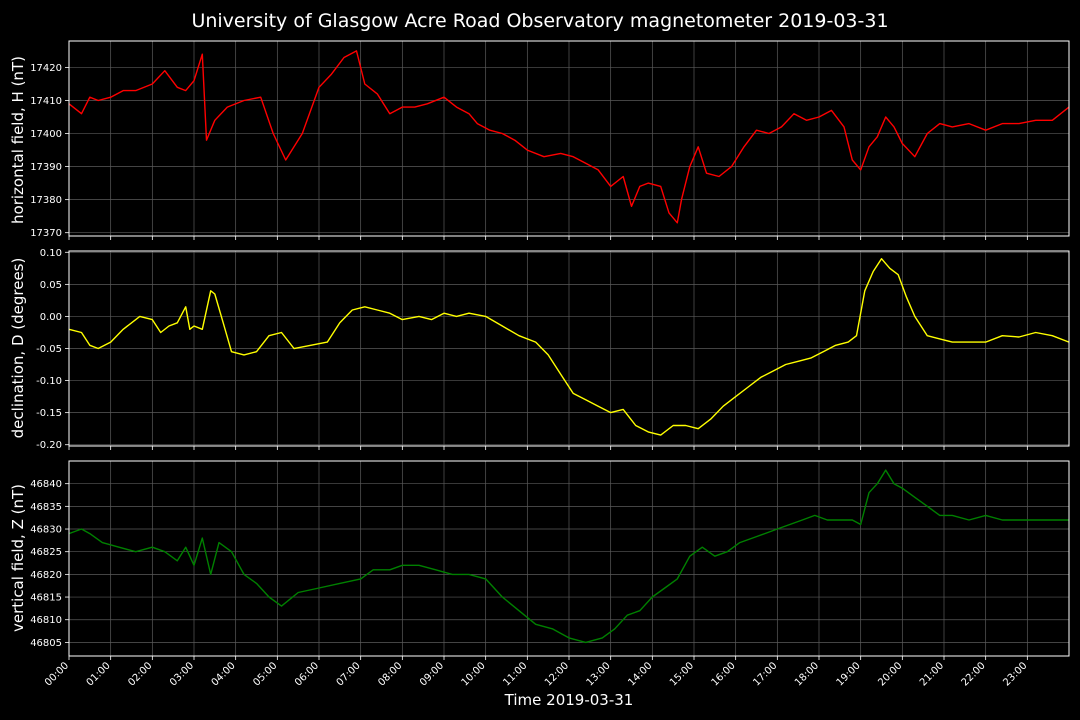 The width and height of the screenshot is (1080, 720). Describe the element at coordinates (599, 674) in the screenshot. I see `x-tick-label: 13:00` at that location.